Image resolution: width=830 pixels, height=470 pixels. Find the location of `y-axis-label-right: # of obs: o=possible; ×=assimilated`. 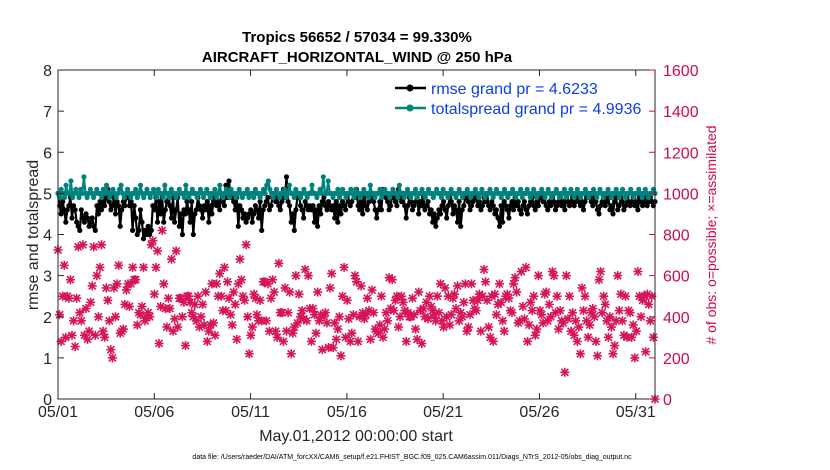

y-axis-label-right: # of obs: o=possible; ×=assimilated is located at coordinates (711, 234).